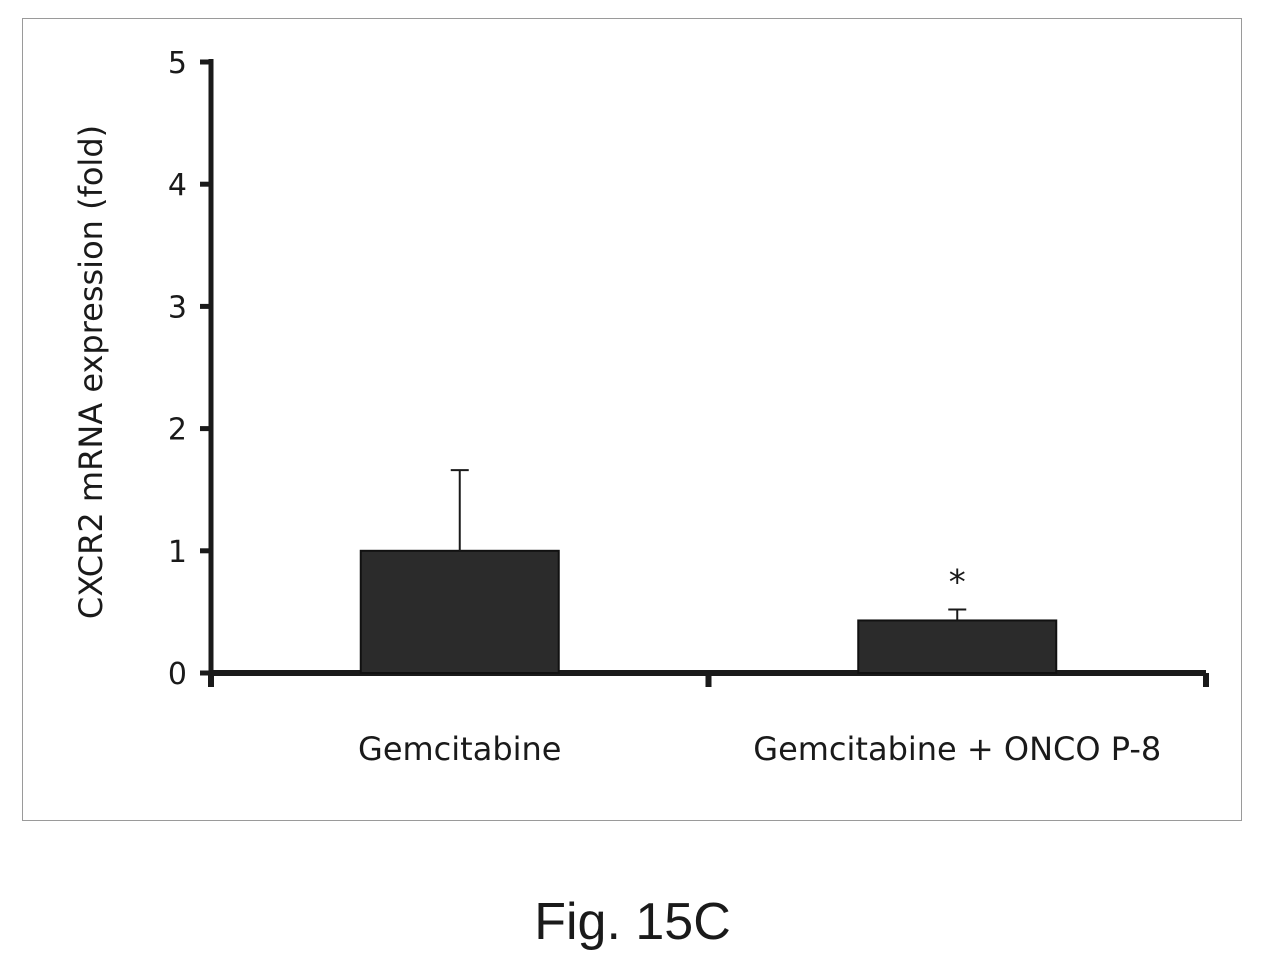 Image resolution: width=1265 pixels, height=976 pixels. I want to click on x-category-label: Gemcitabine + ONCO P-8, so click(957, 749).